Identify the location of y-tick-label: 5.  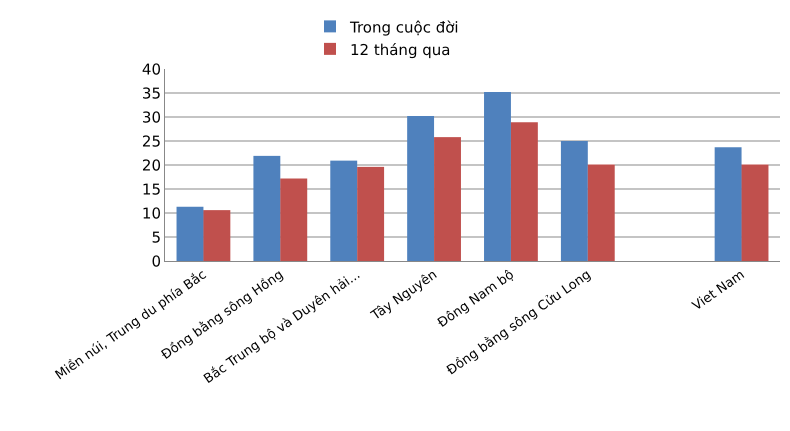
(156, 237).